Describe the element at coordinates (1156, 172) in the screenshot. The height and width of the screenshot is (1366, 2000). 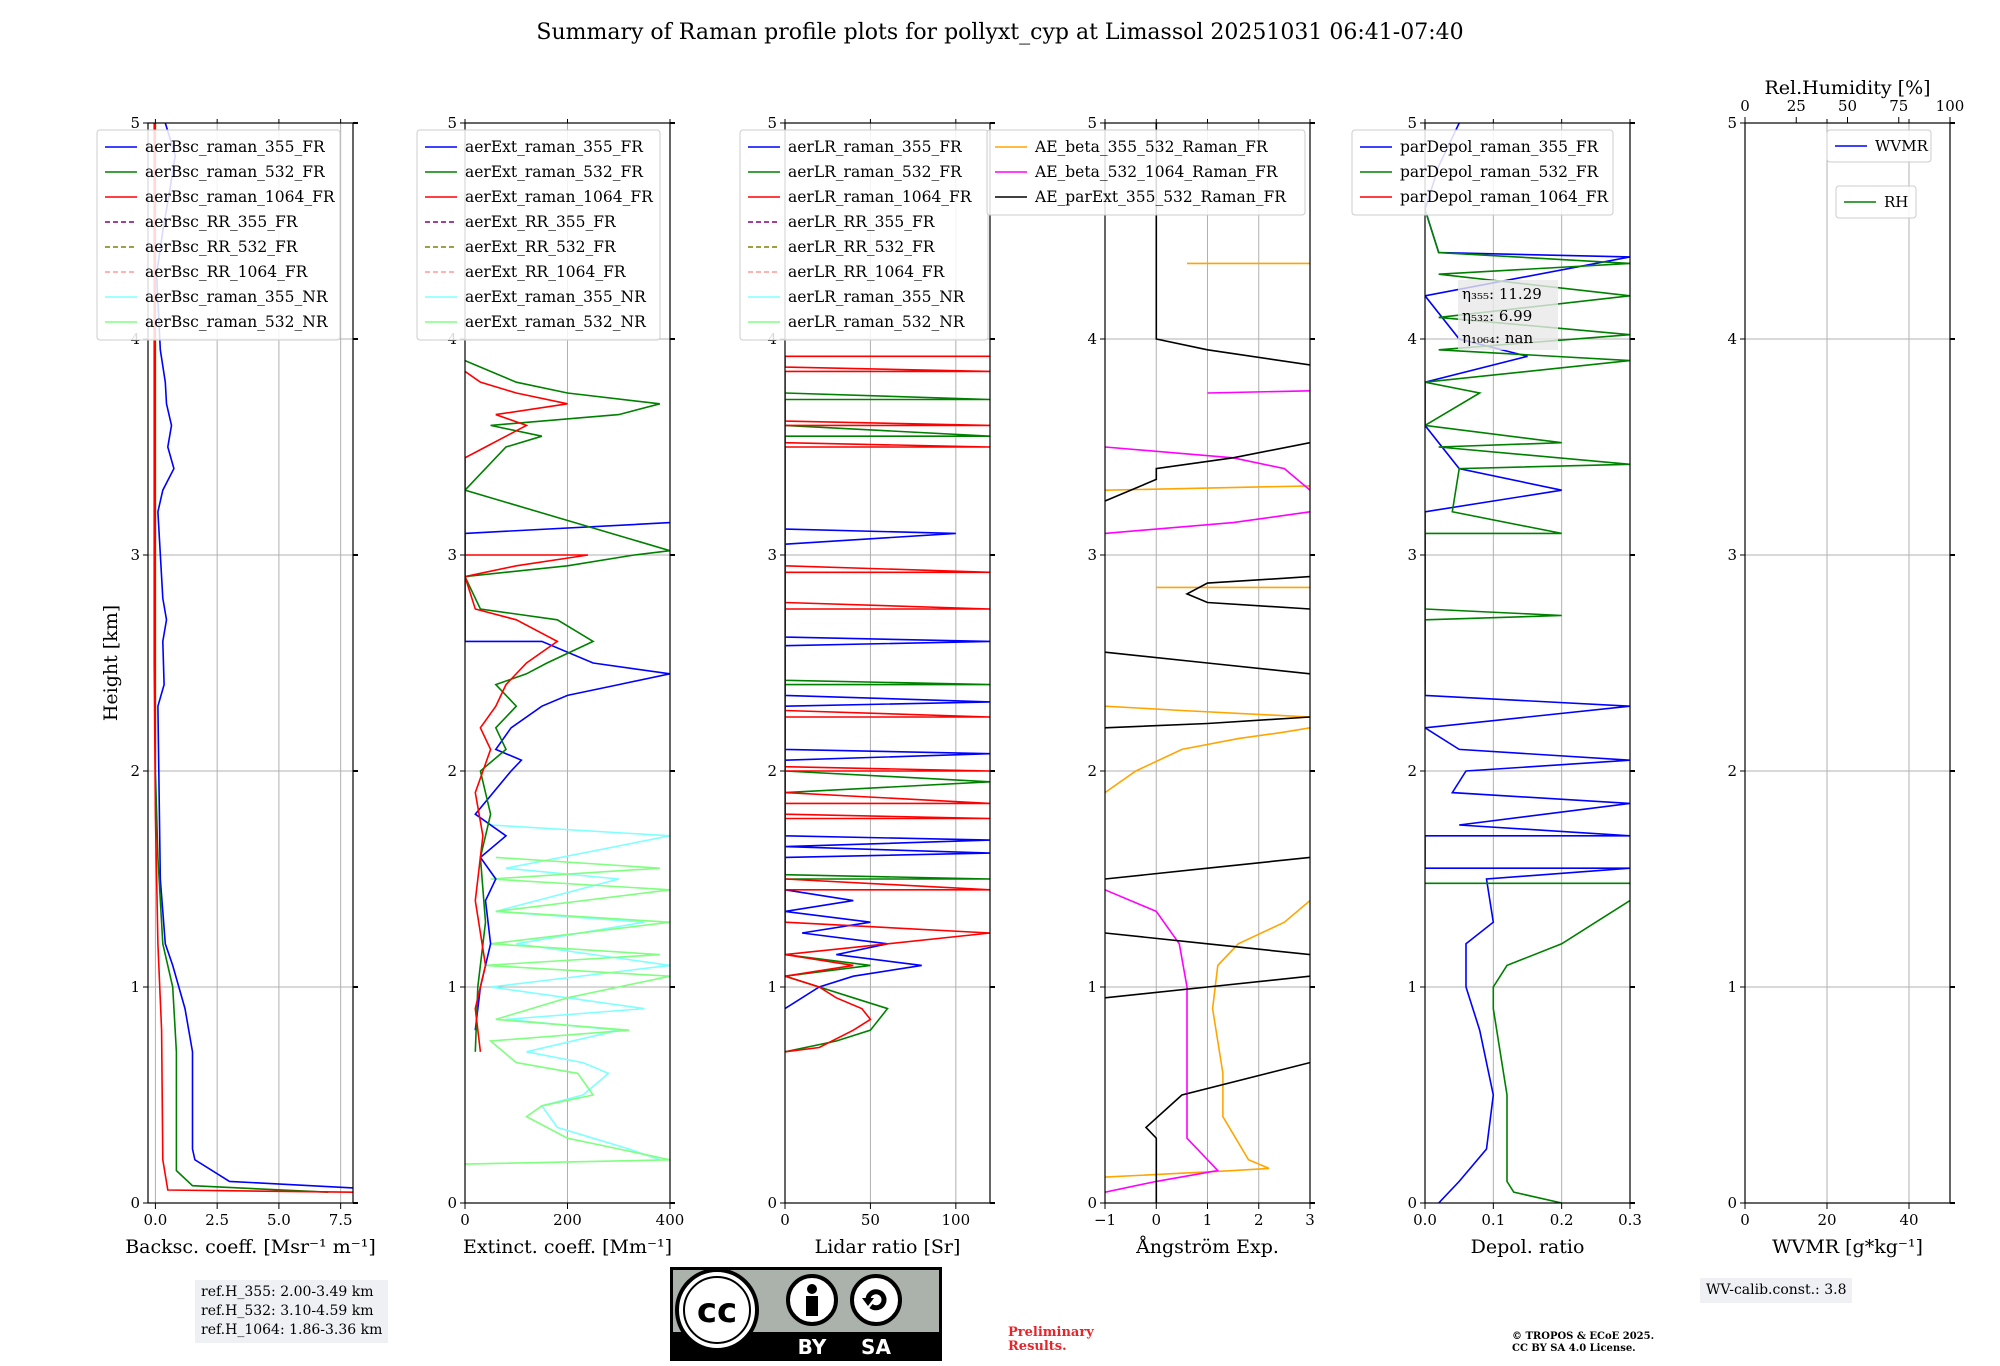
I see `legend-label: AE_beta_532_1064_Raman_FR` at that location.